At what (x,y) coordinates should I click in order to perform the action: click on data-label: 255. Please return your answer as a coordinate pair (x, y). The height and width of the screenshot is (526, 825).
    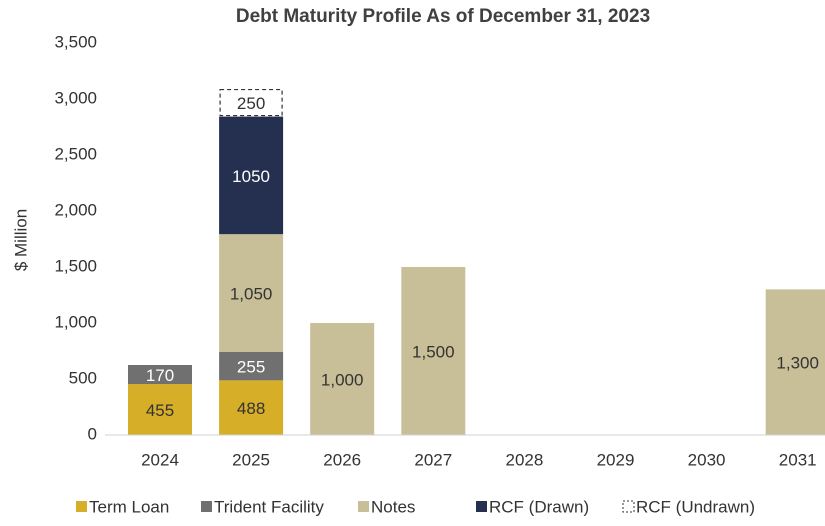
    Looking at the image, I should click on (251, 367).